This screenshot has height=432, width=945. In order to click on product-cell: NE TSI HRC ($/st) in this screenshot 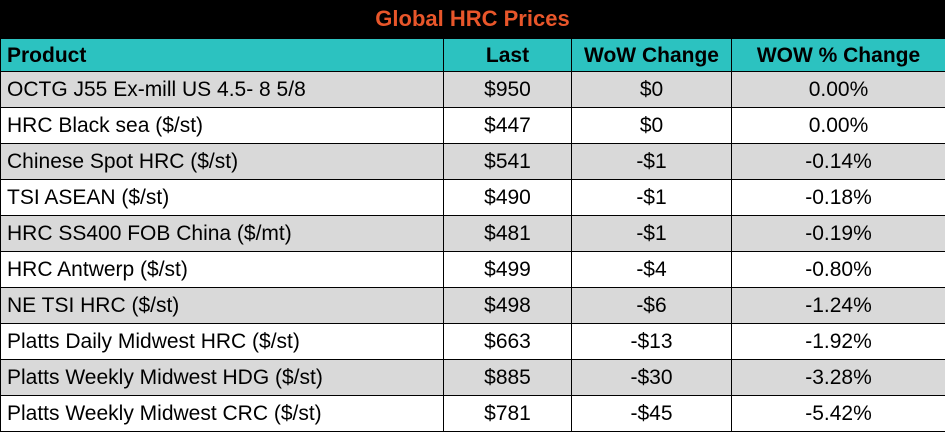, I will do `click(222, 306)`.